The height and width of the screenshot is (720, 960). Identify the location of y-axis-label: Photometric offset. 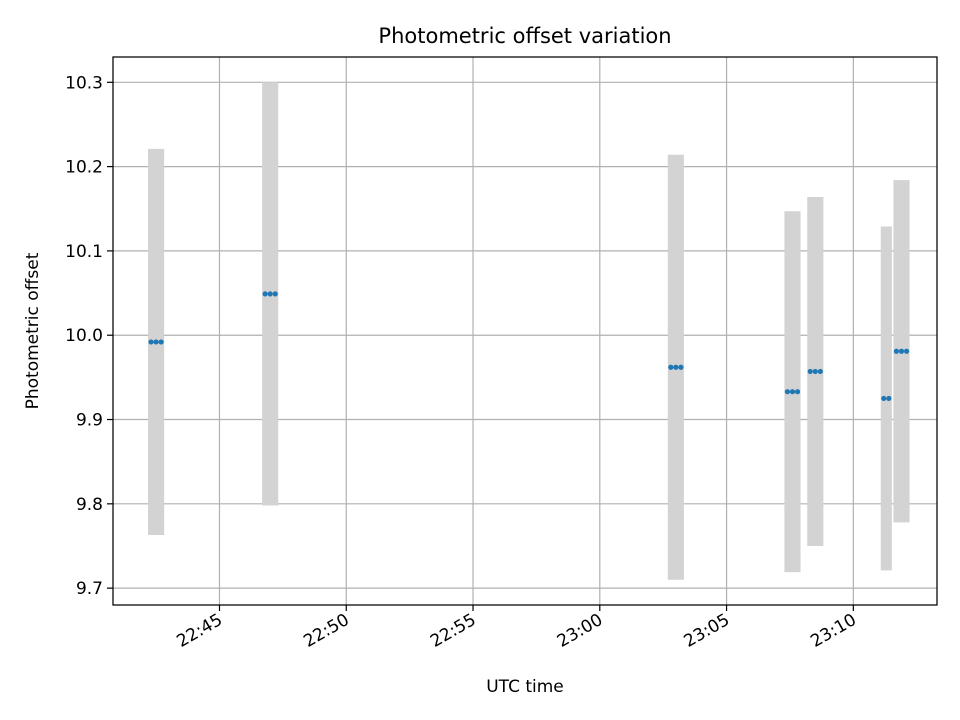
(33, 330).